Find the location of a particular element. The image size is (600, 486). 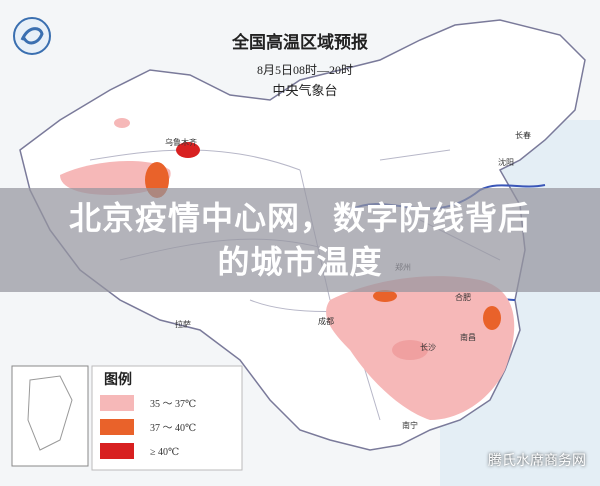

city-label: 长沙 is located at coordinates (428, 347).